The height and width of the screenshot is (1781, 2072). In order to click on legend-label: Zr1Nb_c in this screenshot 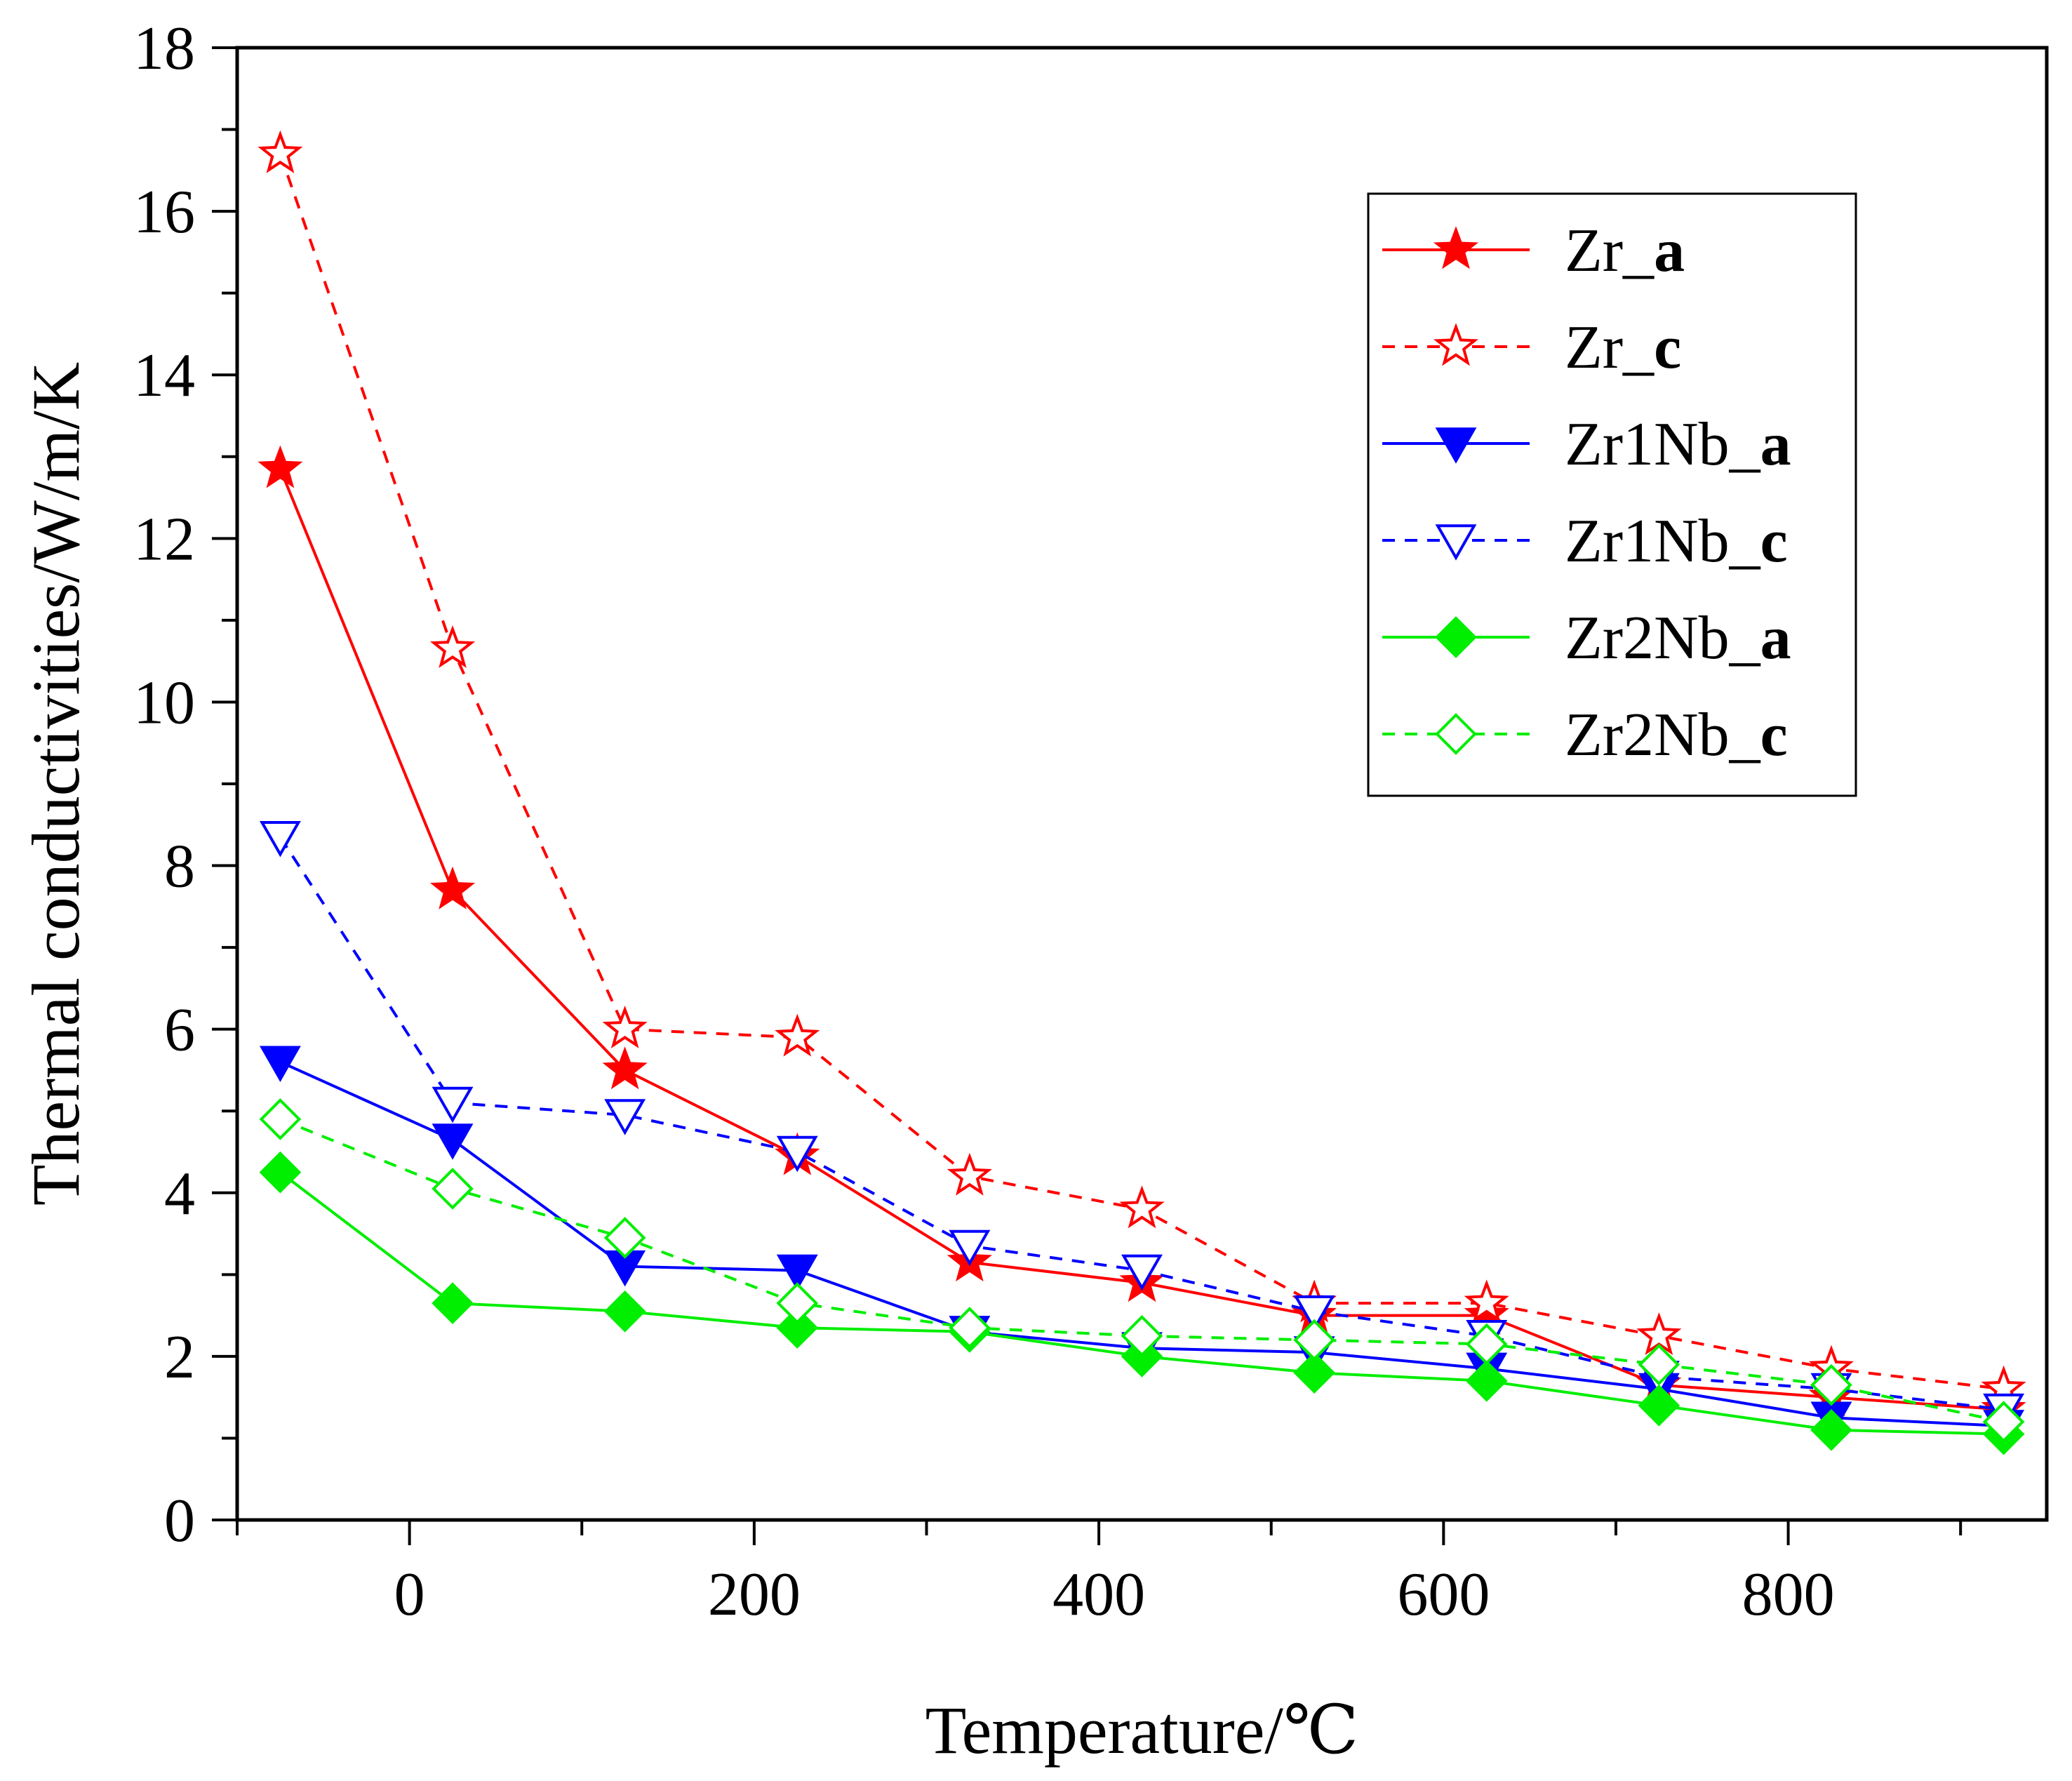, I will do `click(1676, 541)`.